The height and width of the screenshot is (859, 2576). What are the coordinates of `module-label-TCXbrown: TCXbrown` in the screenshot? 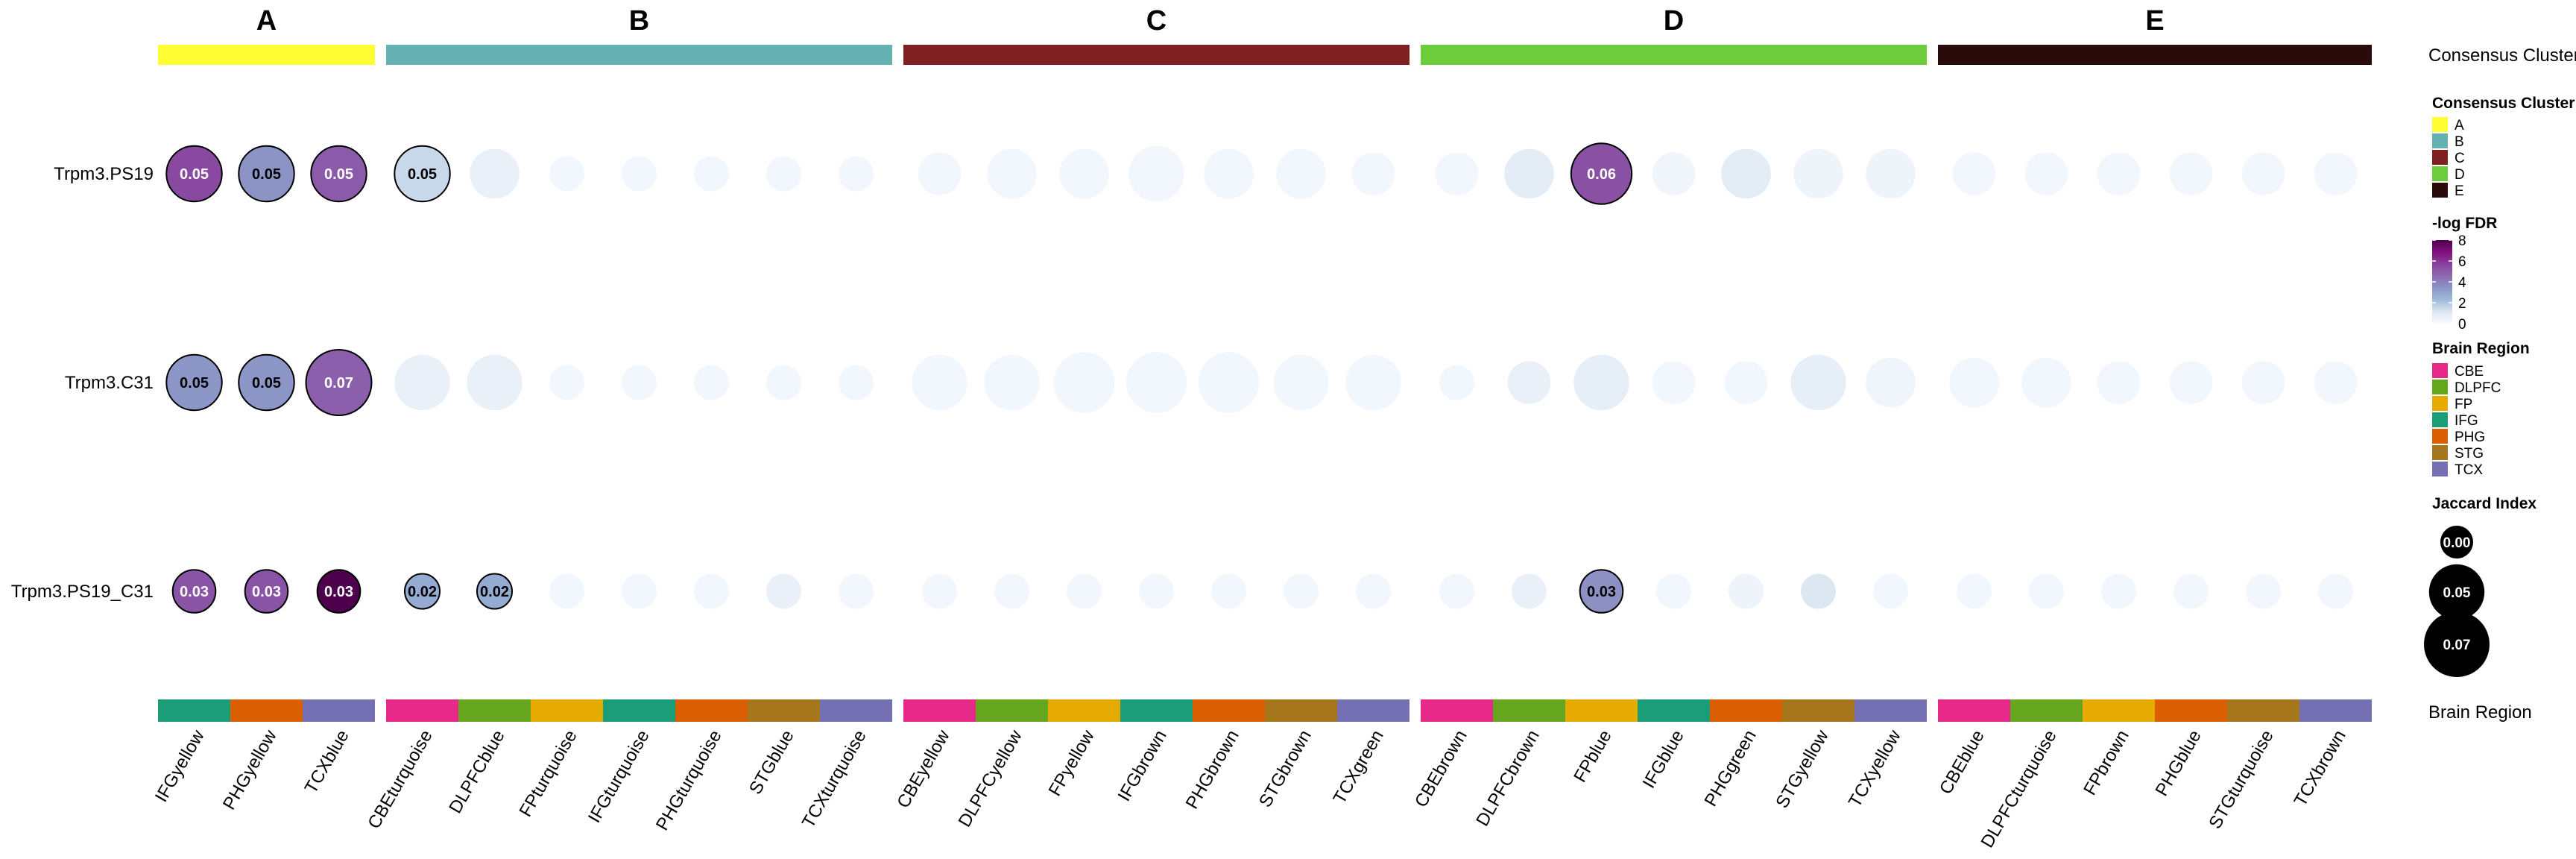 It's located at (2320, 769).